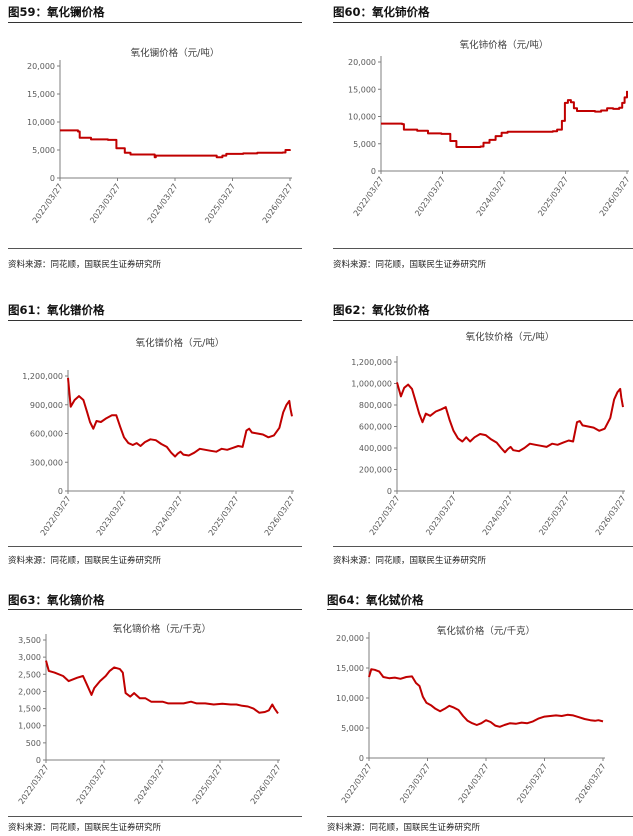 This screenshot has width=633, height=836. Describe the element at coordinates (56, 12) in the screenshot. I see `figure-title: 图59：氧化镧价格` at that location.